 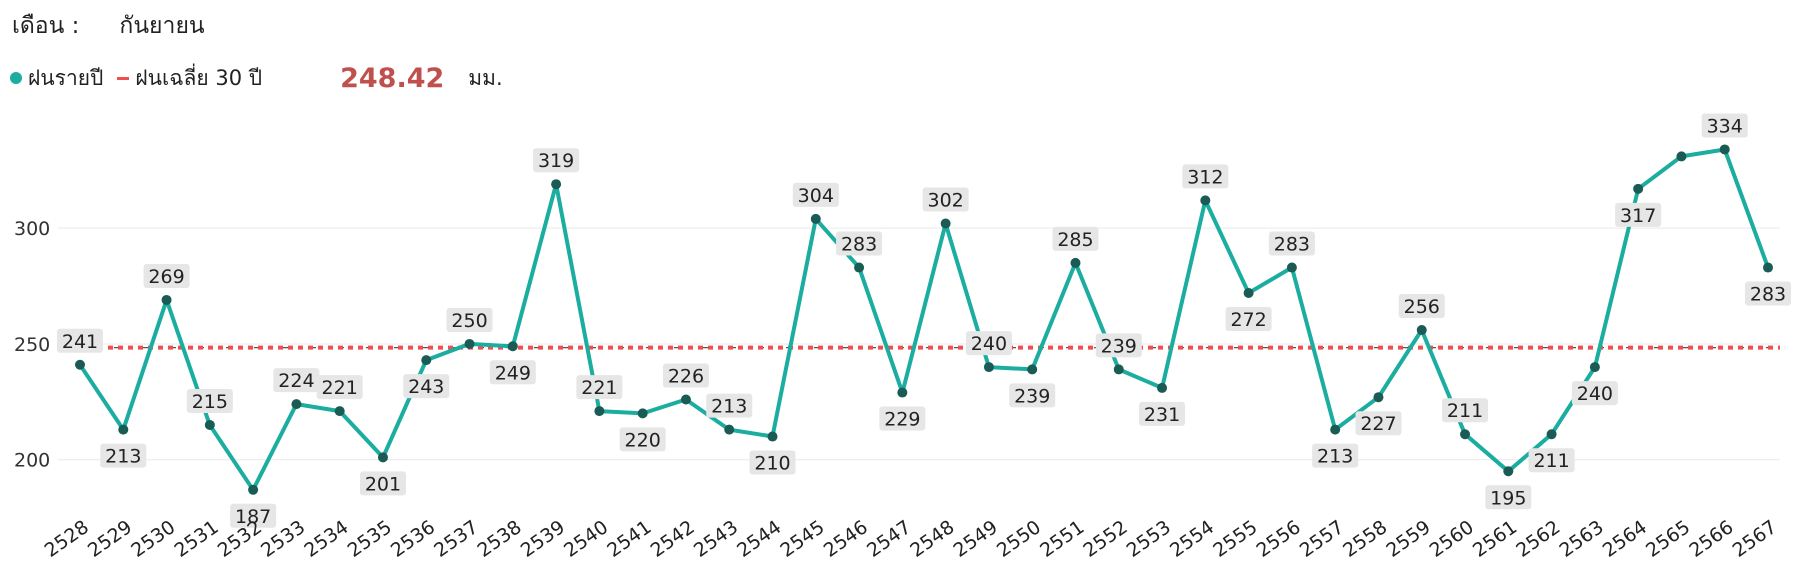 What do you see at coordinates (1105, 539) in the screenshot?
I see `x-tick-label: 2552` at bounding box center [1105, 539].